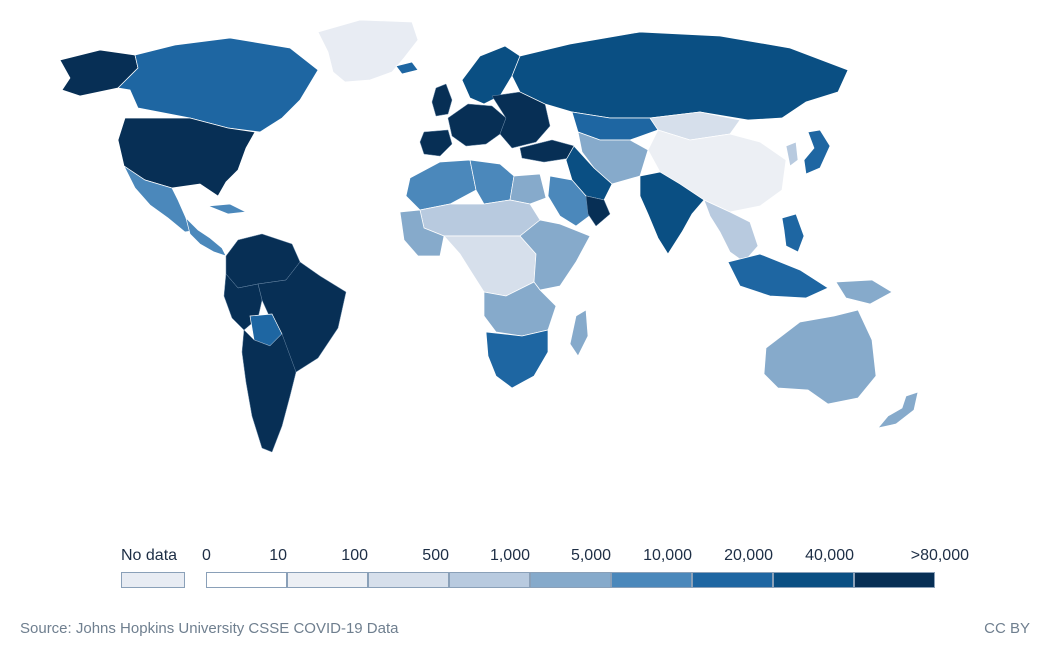  Describe the element at coordinates (206, 236) in the screenshot. I see `region-central-america` at that location.